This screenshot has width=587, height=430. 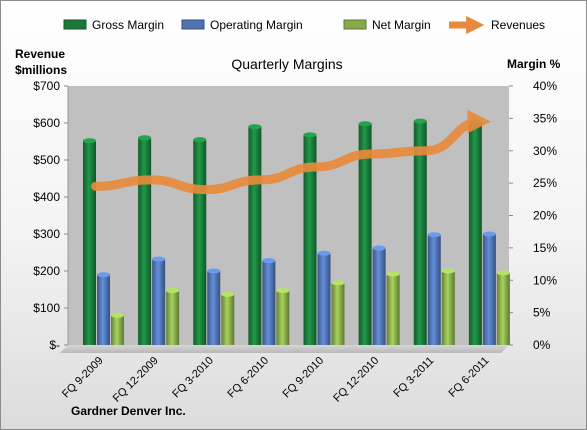 I want to click on left-tick-label: $600, so click(x=46, y=123).